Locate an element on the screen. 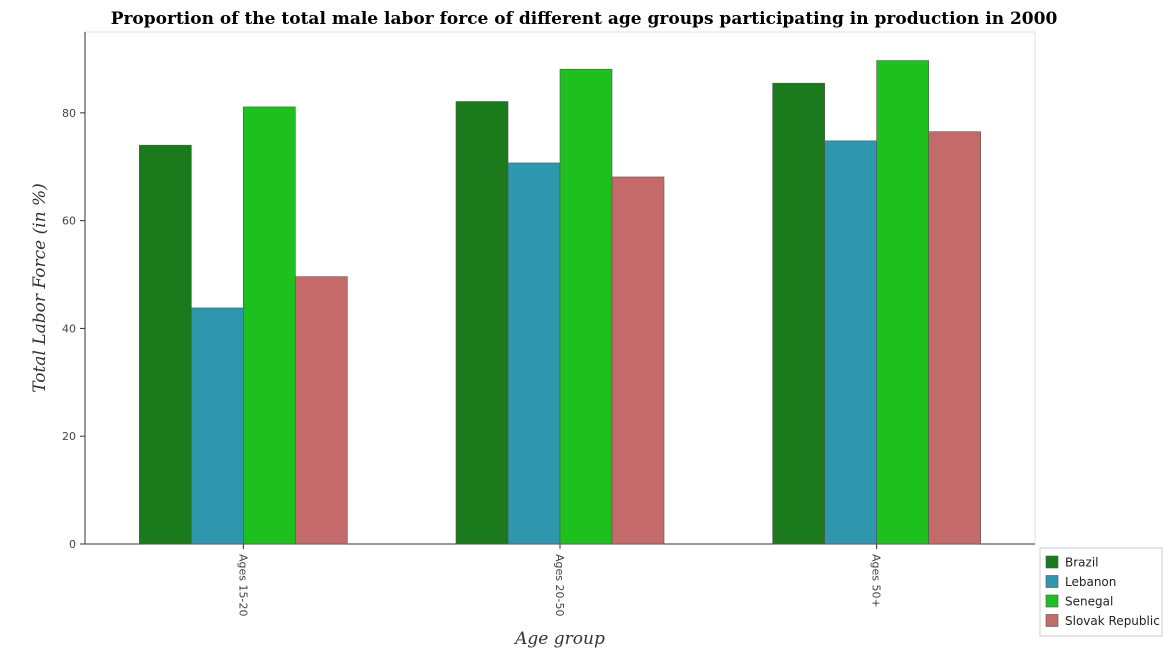 Image resolution: width=1168 pixels, height=650 pixels. bar-slovak-republic-ages-50- is located at coordinates (954, 338).